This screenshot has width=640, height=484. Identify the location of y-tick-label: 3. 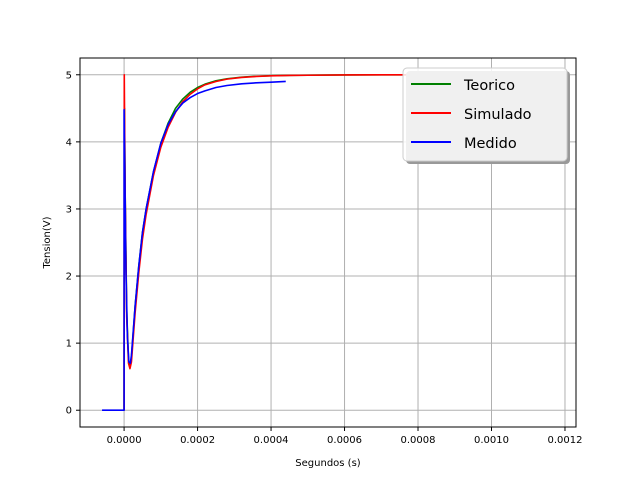
(69, 209).